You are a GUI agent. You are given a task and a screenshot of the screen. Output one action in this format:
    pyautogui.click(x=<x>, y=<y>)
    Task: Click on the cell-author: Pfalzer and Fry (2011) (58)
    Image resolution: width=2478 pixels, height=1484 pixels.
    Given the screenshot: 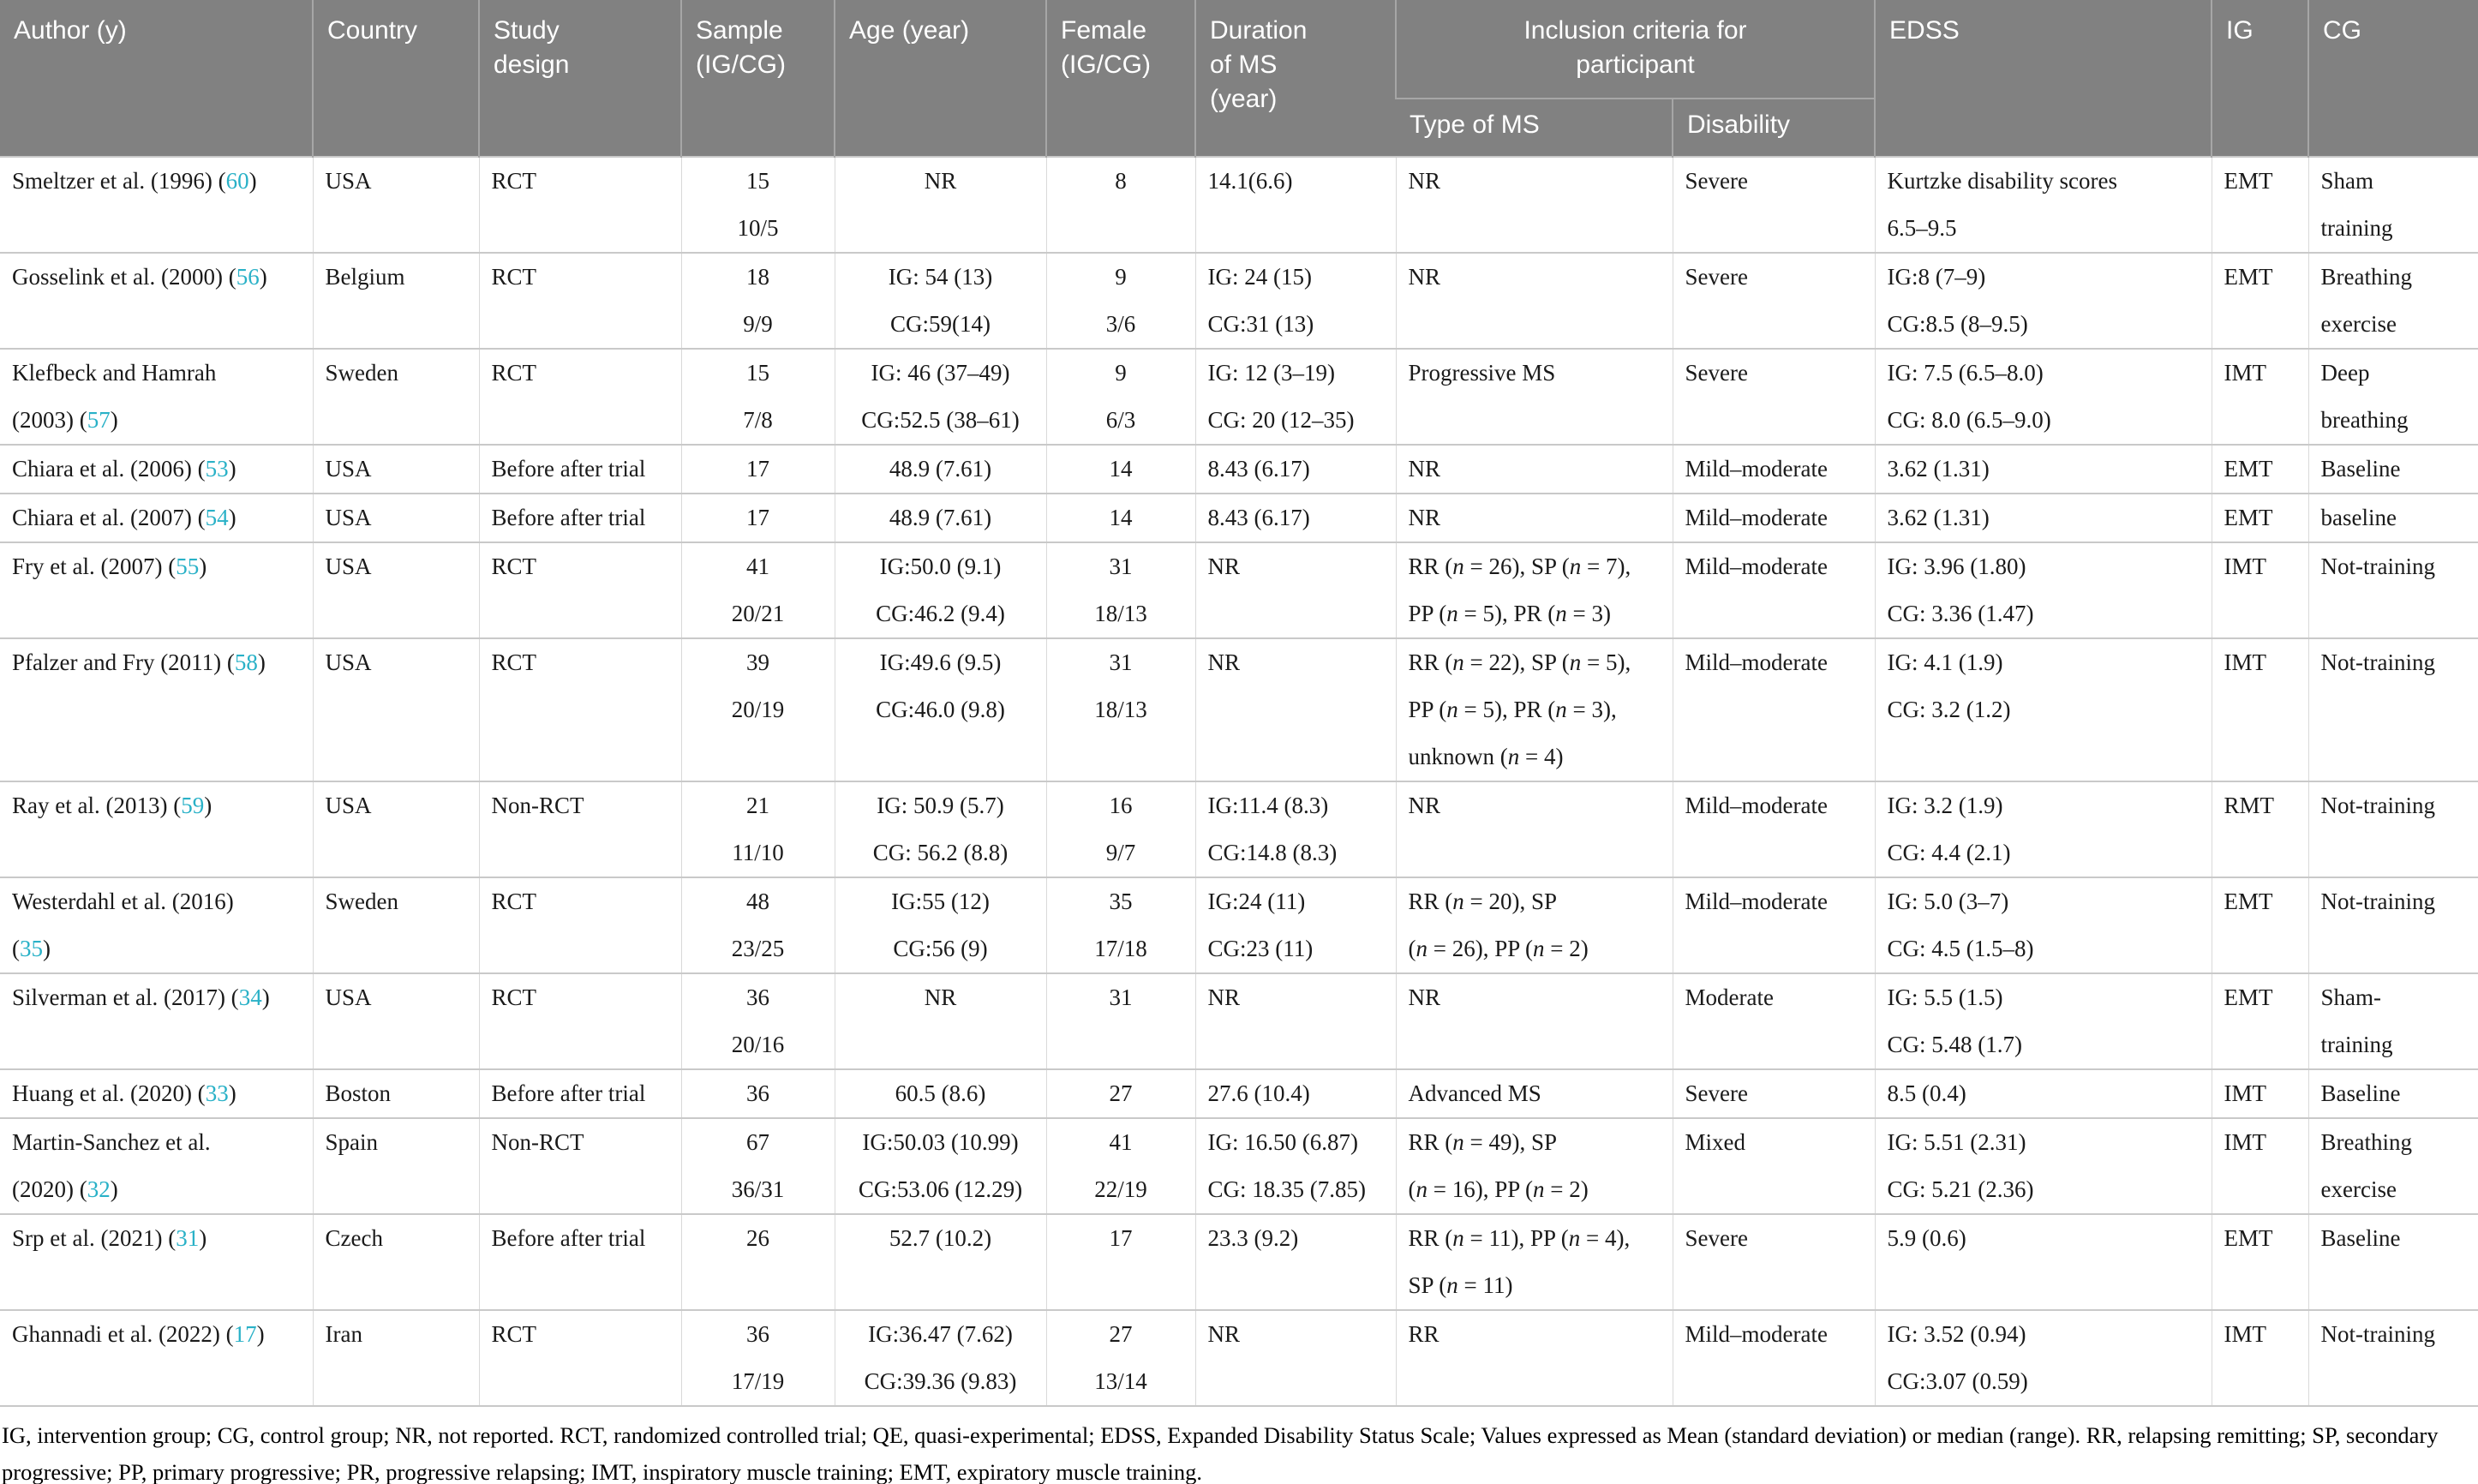 What is the action you would take?
    pyautogui.click(x=139, y=662)
    